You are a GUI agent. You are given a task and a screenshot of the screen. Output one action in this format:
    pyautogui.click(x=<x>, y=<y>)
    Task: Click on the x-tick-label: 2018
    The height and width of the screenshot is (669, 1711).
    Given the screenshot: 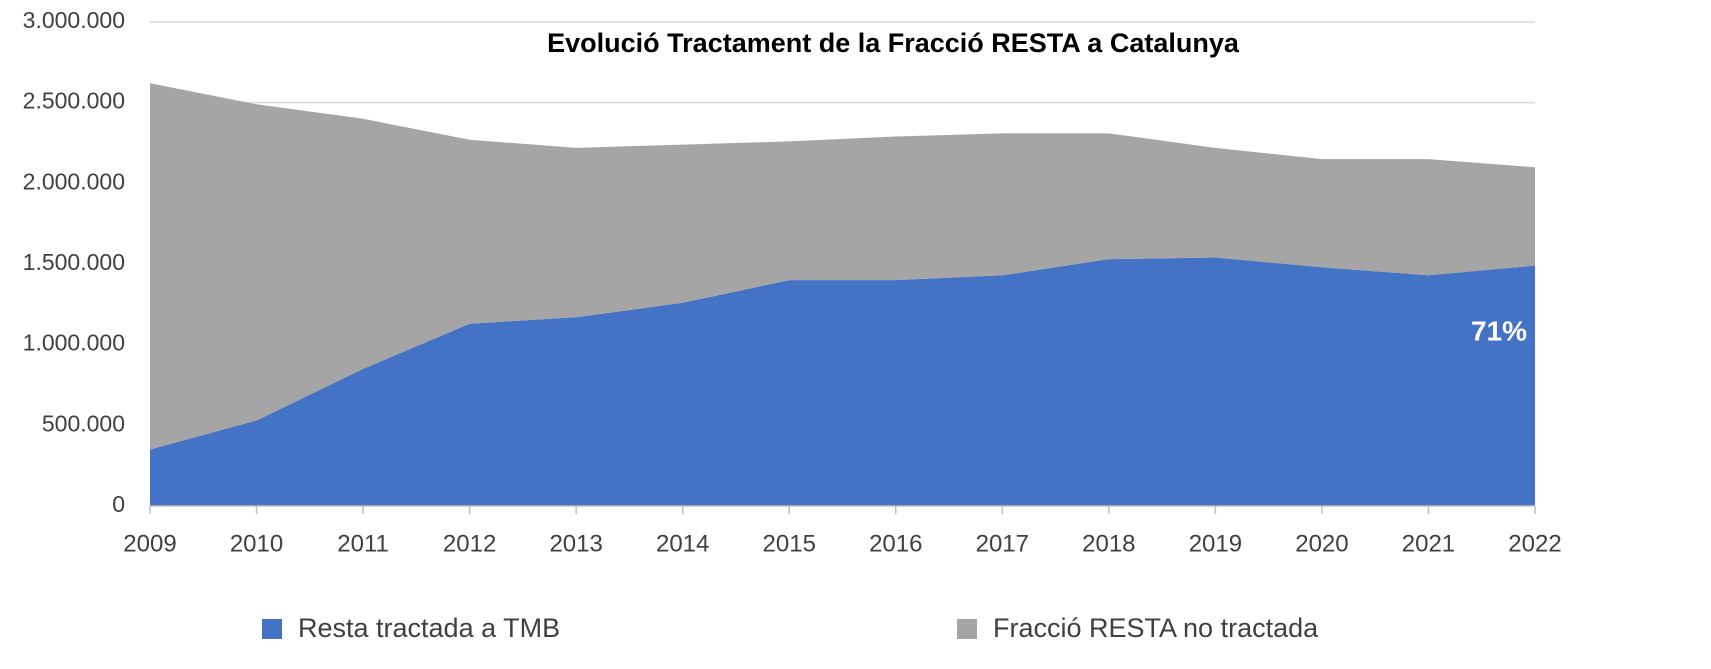 What is the action you would take?
    pyautogui.click(x=1108, y=543)
    